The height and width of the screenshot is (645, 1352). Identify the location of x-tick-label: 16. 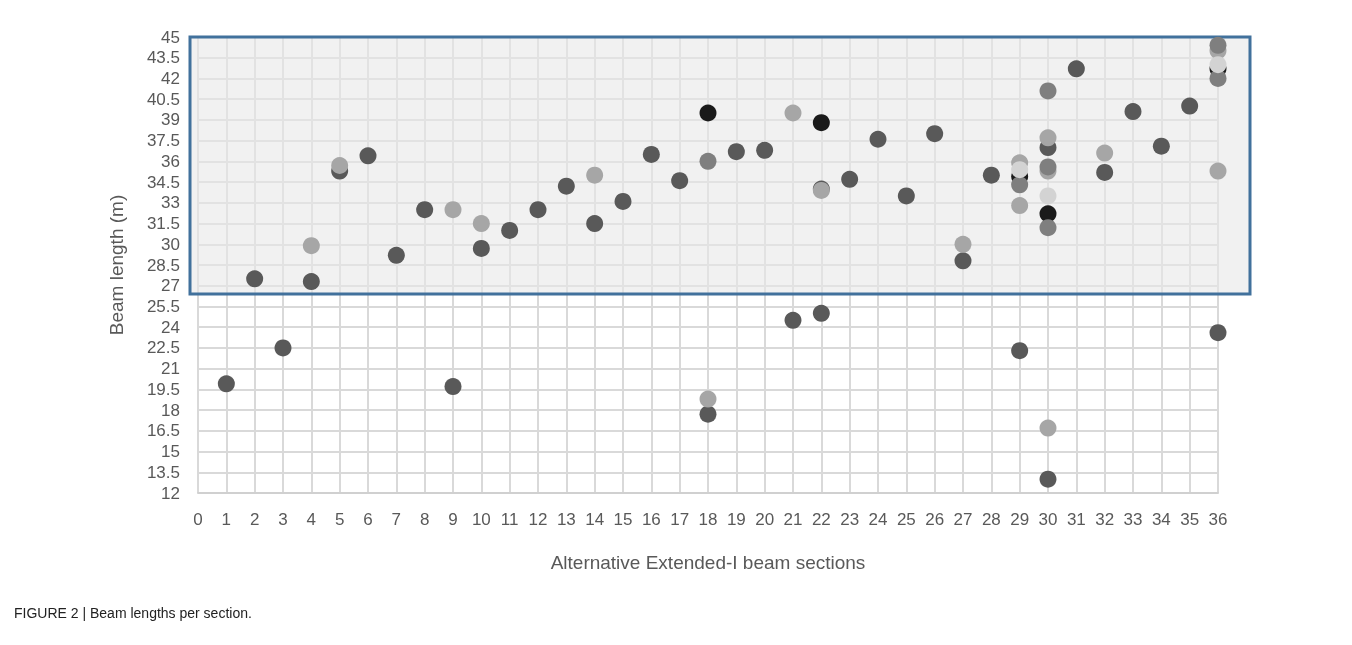
(651, 519).